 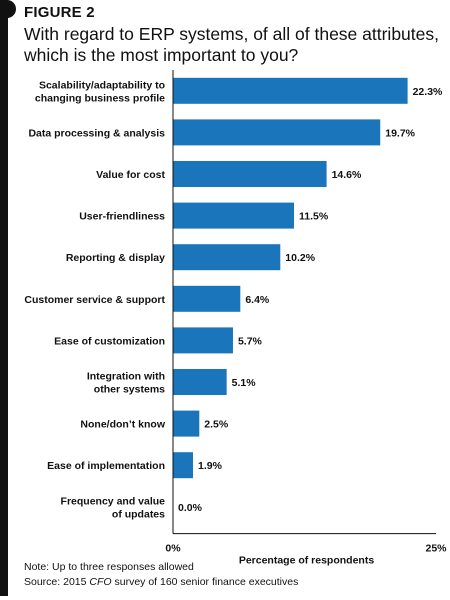 What do you see at coordinates (113, 507) in the screenshot?
I see `category-label: Frequency and value of updates` at bounding box center [113, 507].